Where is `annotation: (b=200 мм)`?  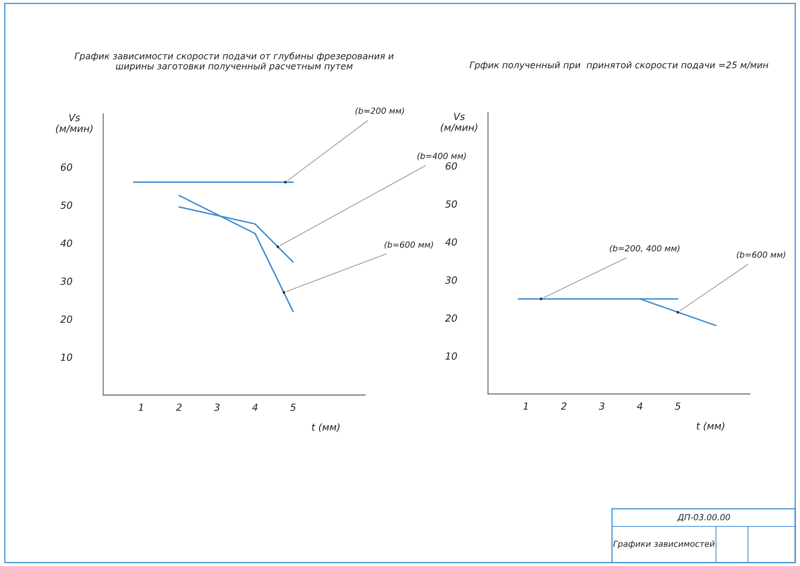
annotation: (b=200 мм) is located at coordinates (380, 111).